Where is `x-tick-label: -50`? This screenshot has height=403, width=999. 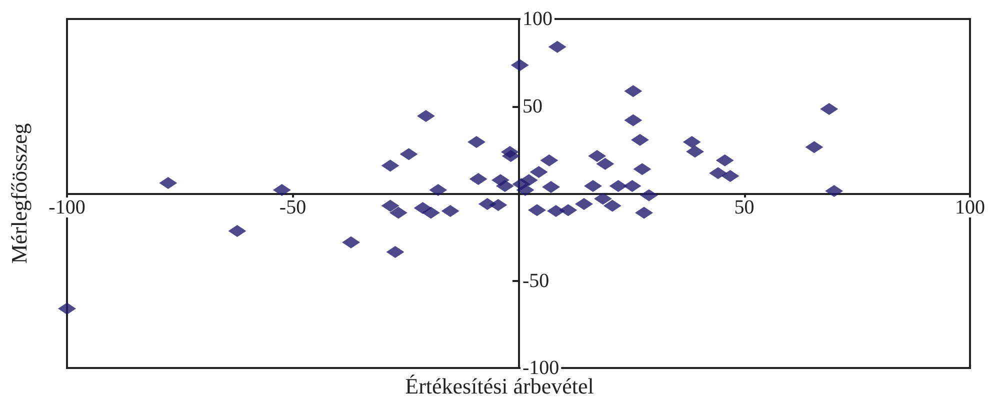 x-tick-label: -50 is located at coordinates (292, 207).